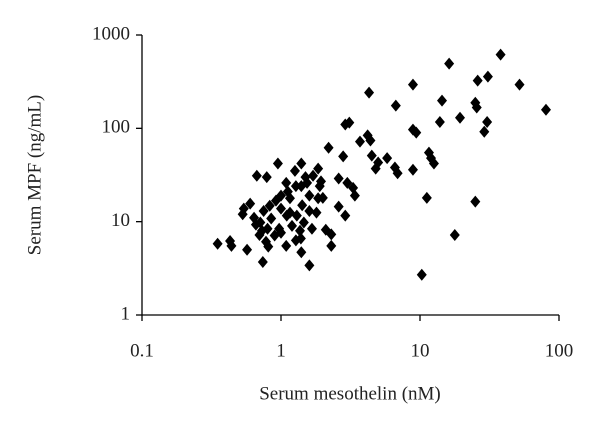 This screenshot has height=432, width=600. What do you see at coordinates (116, 127) in the screenshot?
I see `y-tick-label: 100` at bounding box center [116, 127].